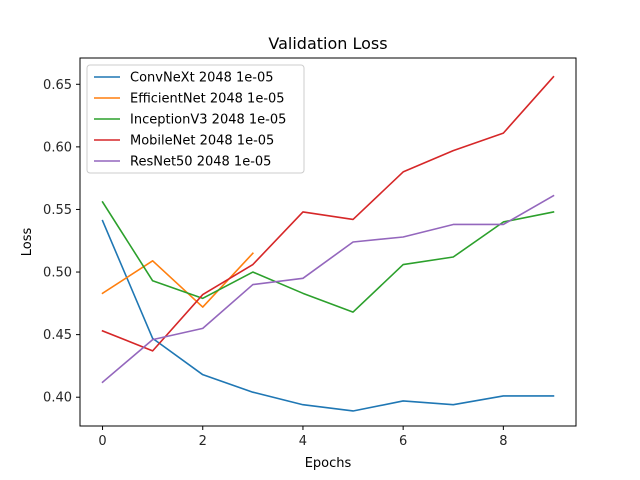  What do you see at coordinates (61, 242) in the screenshot?
I see `y-axis: 0.40 0.45 0.50 0.55 0.60 0.65` at bounding box center [61, 242].